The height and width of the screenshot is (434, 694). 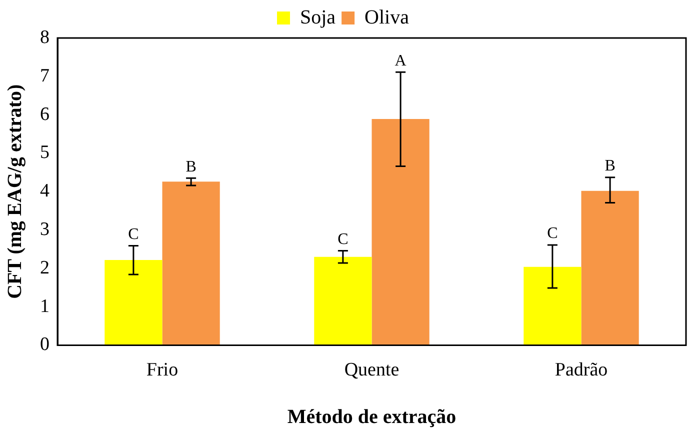 I want to click on y-tick-label: 0, so click(x=45, y=345).